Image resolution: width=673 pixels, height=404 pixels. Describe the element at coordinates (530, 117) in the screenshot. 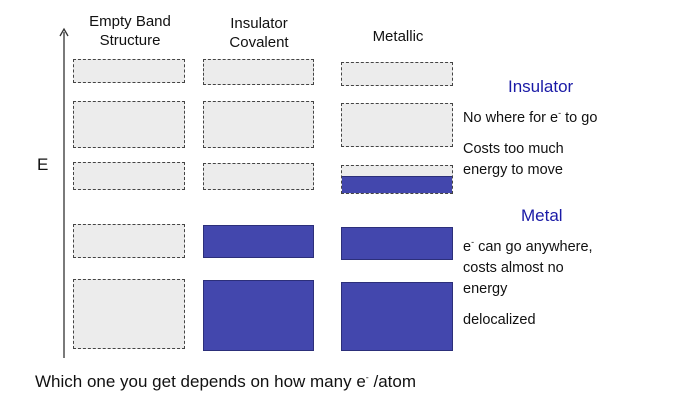

I see `insulator-text-1: No where for e- to go` at that location.